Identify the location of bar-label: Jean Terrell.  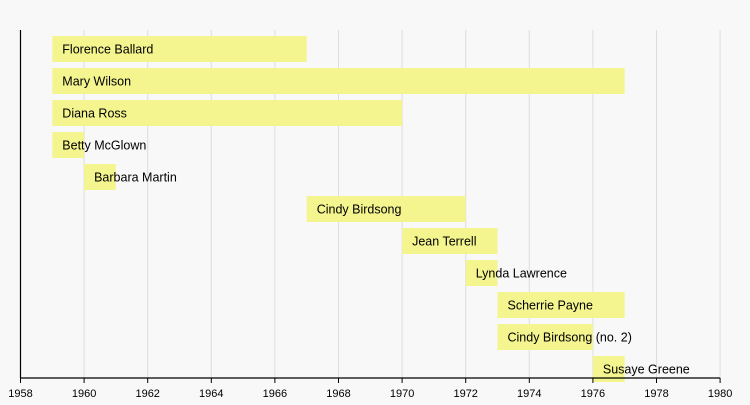
(444, 242).